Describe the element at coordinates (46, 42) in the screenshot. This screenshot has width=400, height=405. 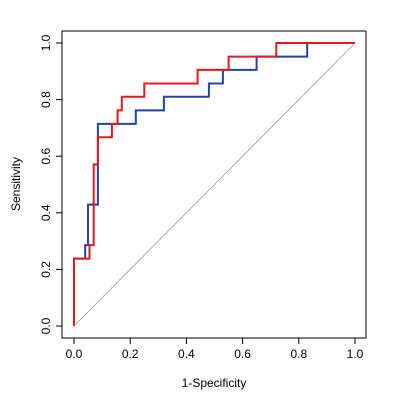
I see `y-tick-label: 1.0` at that location.